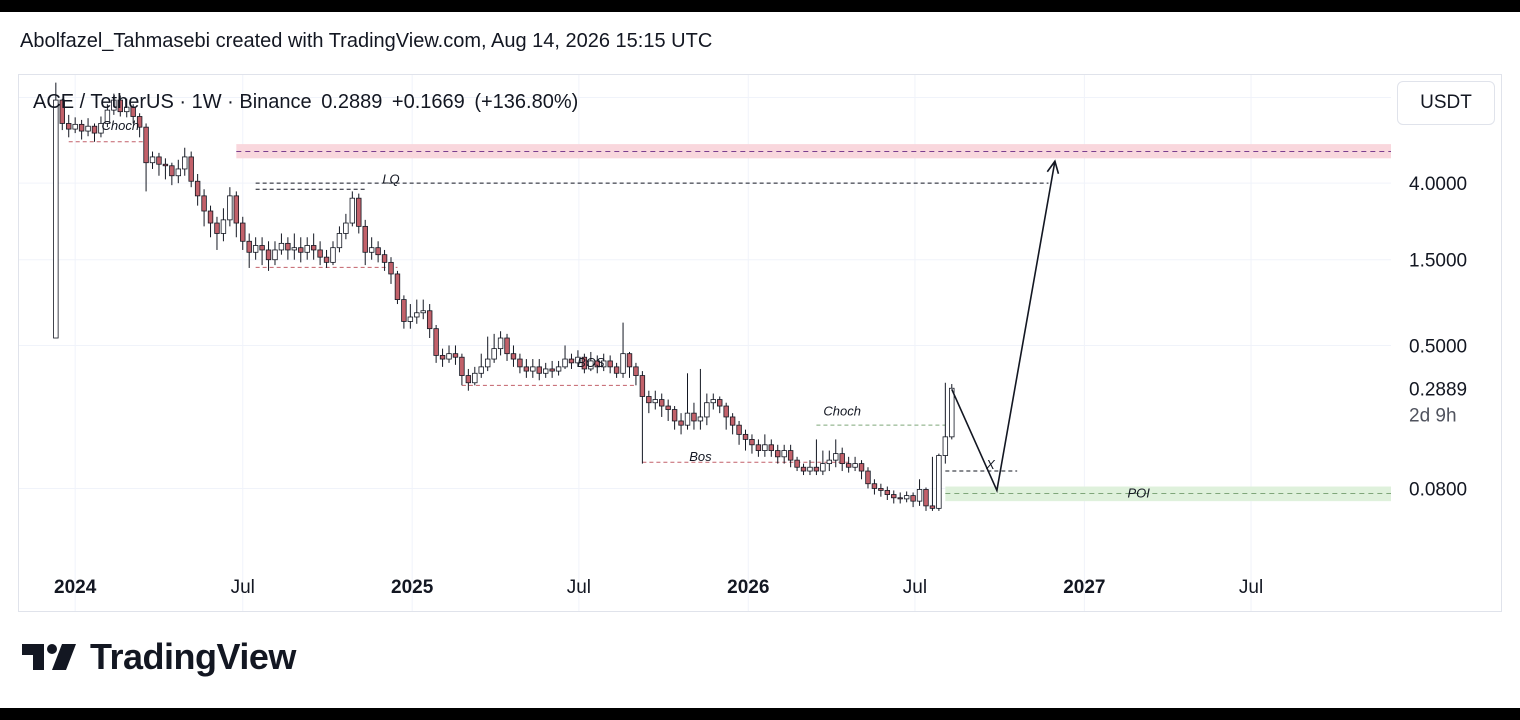 This screenshot has width=1520, height=720. Describe the element at coordinates (75, 587) in the screenshot. I see `x-axis-tick-label: 2024` at that location.